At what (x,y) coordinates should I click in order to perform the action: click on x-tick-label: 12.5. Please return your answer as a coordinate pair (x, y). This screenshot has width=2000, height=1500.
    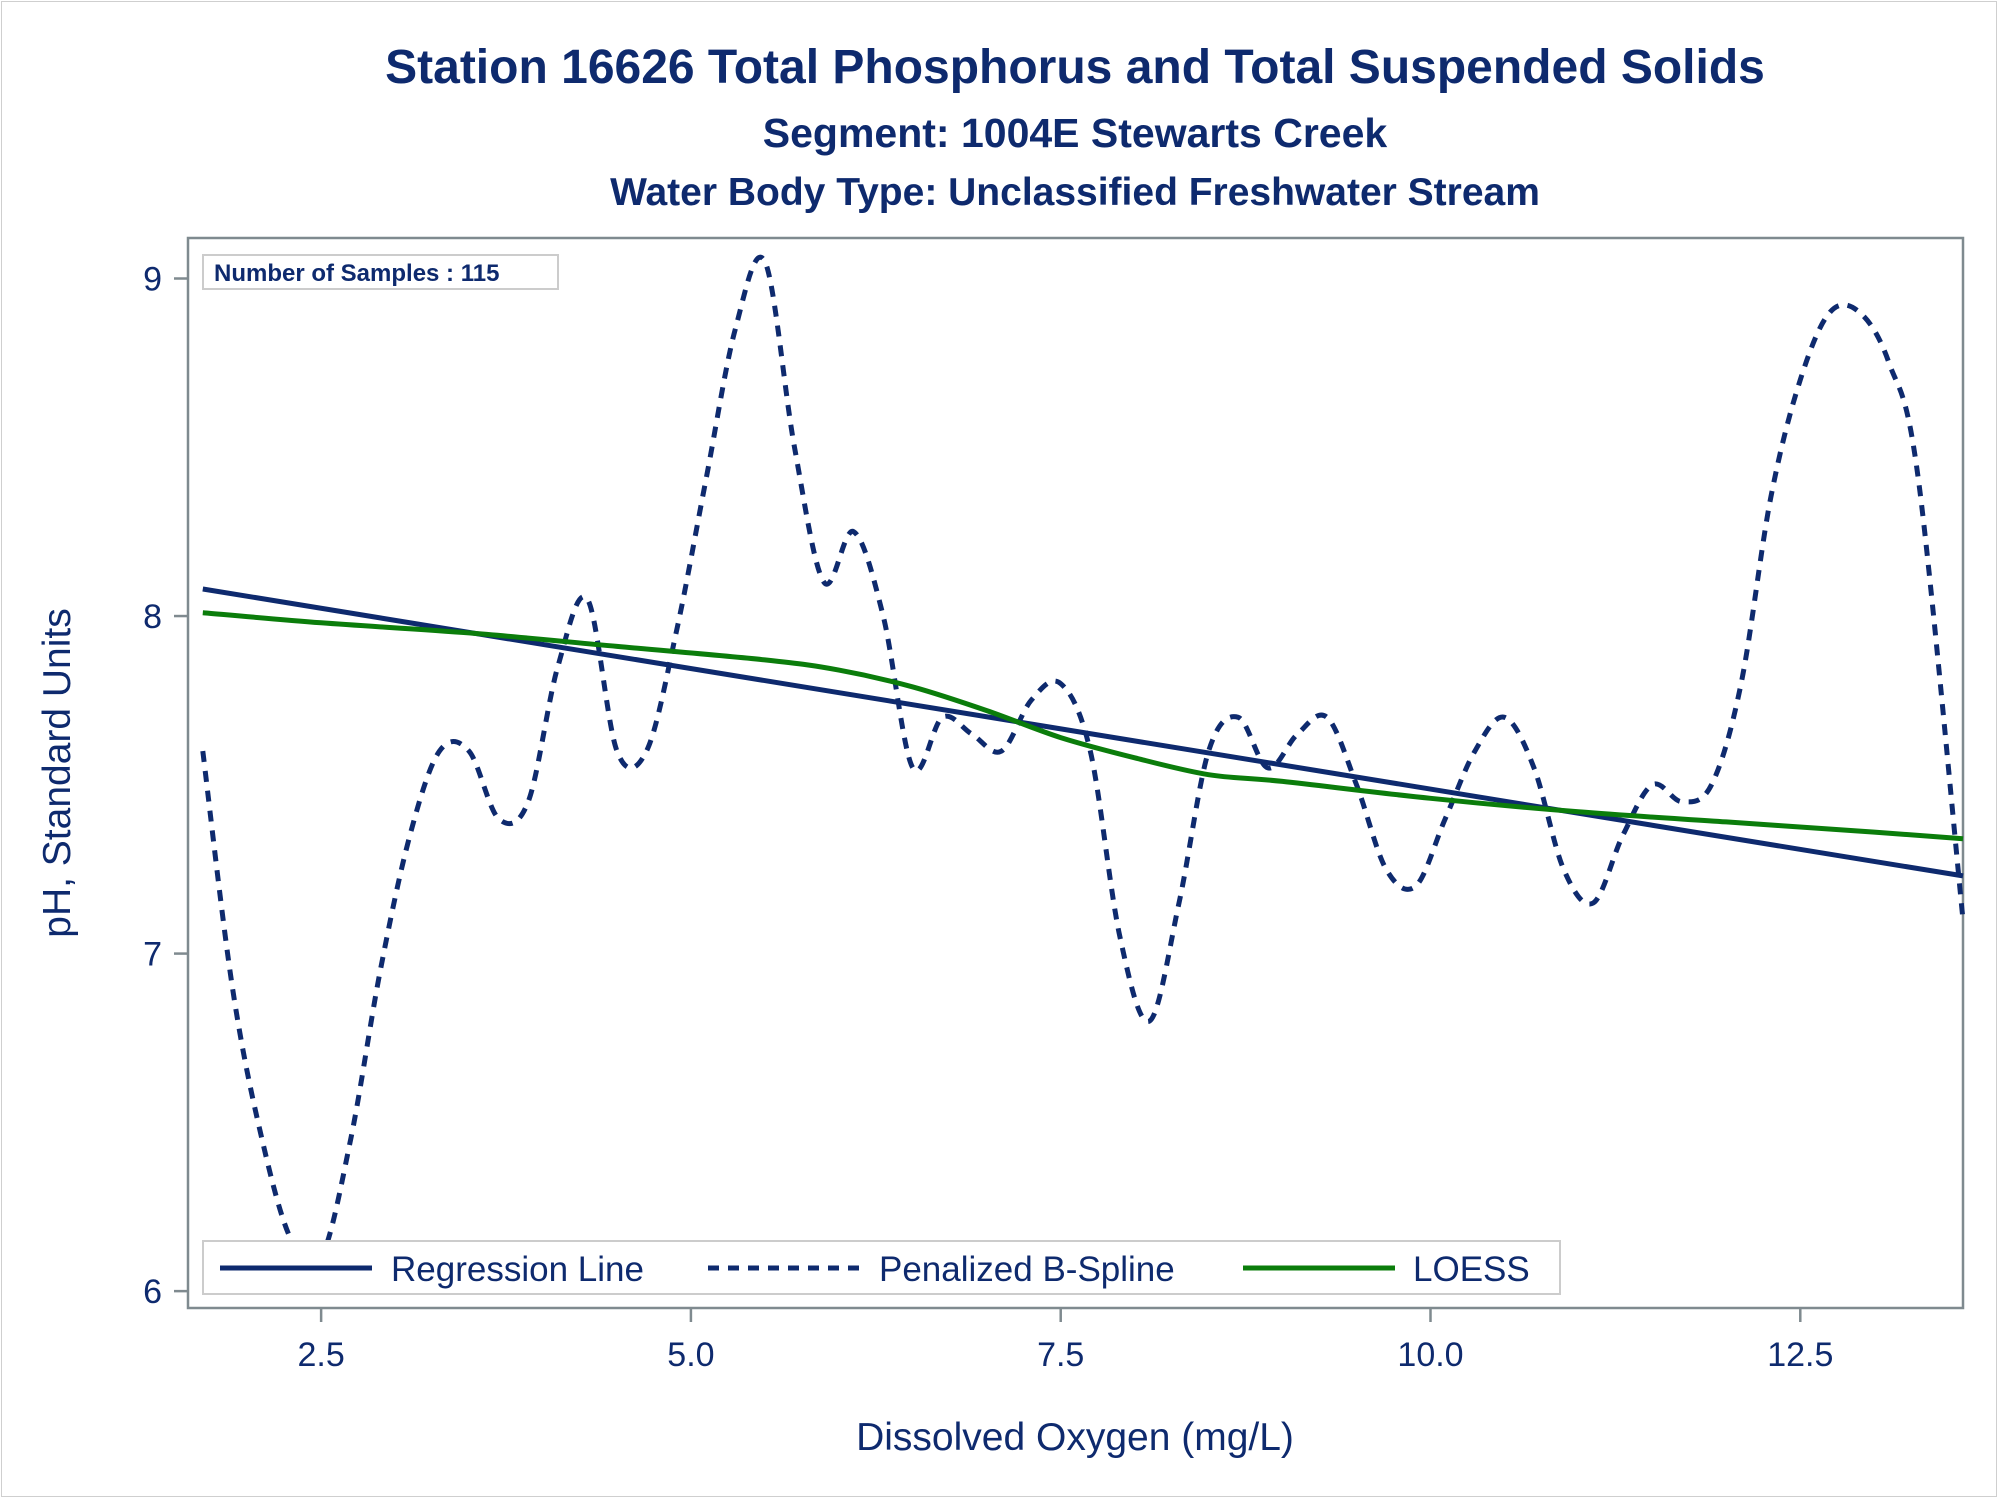
    Looking at the image, I should click on (1800, 1355).